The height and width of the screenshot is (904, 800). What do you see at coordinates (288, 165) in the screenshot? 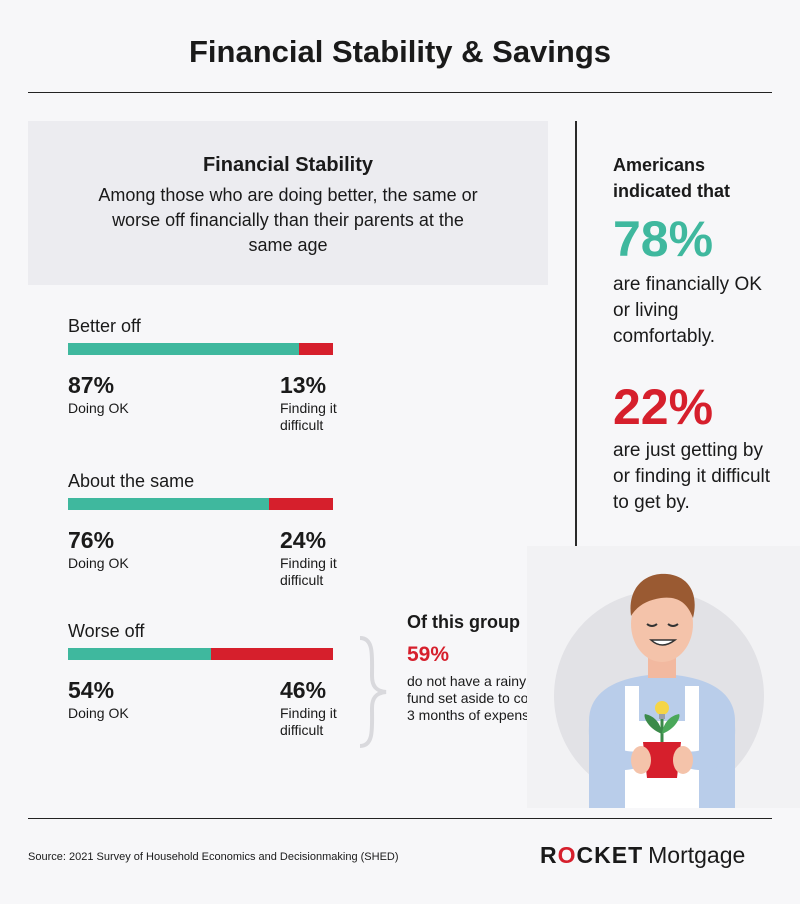
I see `chart-heading: Financial Stability` at bounding box center [288, 165].